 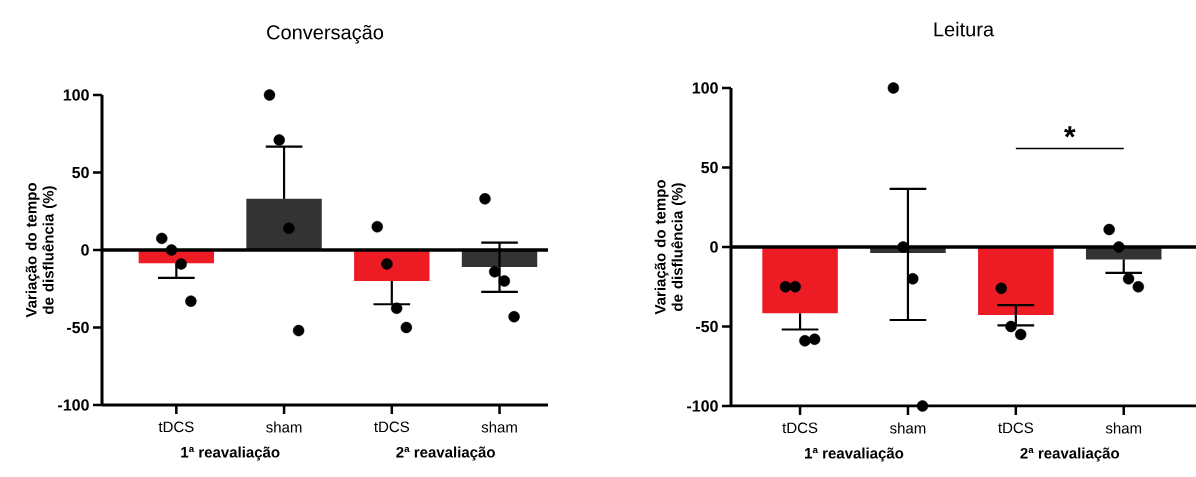 What do you see at coordinates (1070, 132) in the screenshot?
I see `annotation: *` at bounding box center [1070, 132].